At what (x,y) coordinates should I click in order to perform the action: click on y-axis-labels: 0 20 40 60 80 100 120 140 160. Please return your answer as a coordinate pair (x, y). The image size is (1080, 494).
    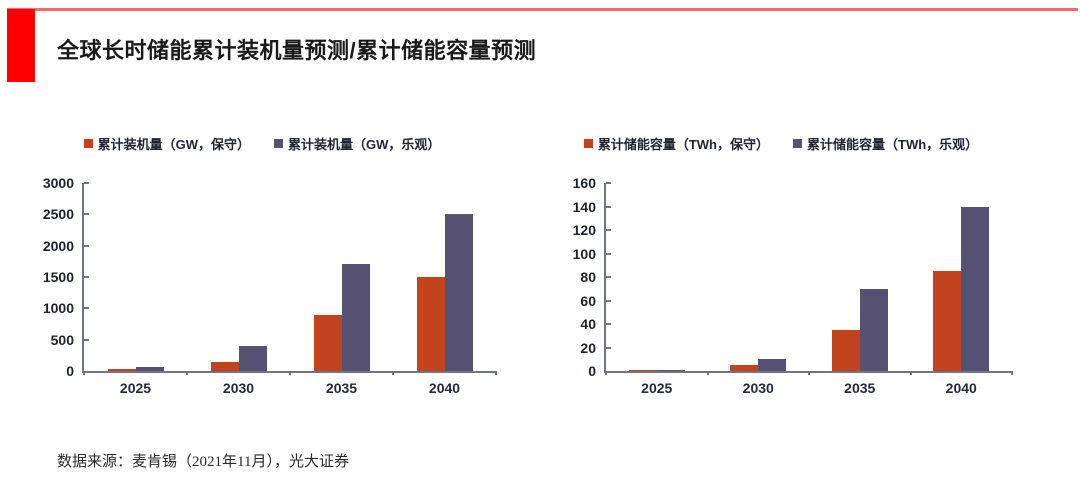
    Looking at the image, I should click on (578, 277).